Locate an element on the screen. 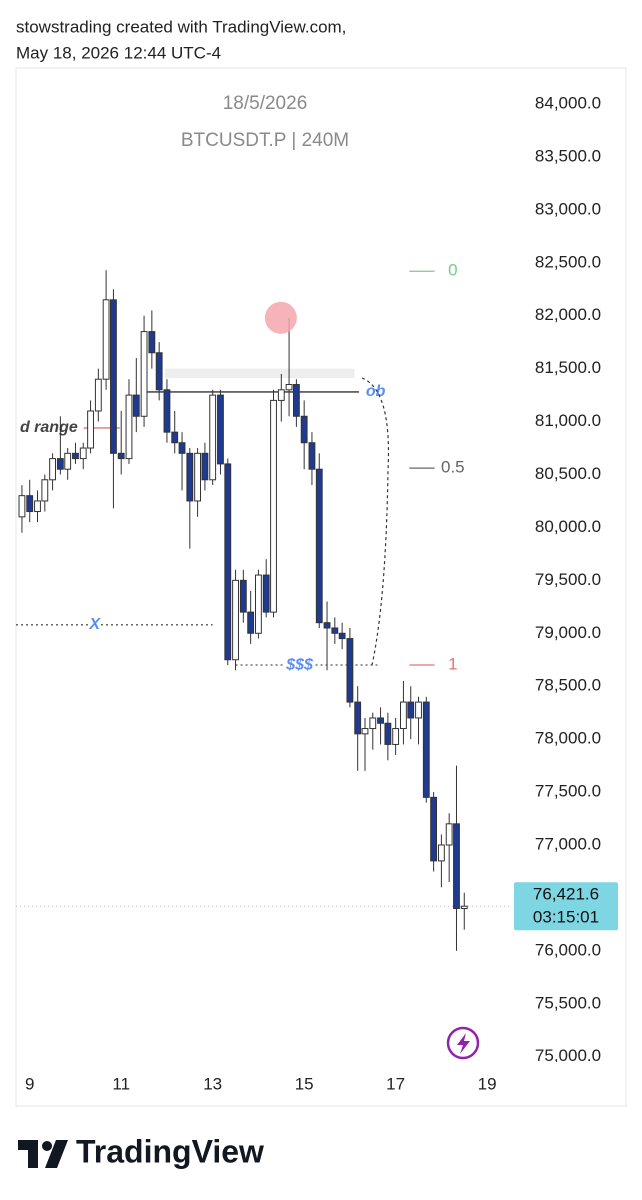 The image size is (642, 1200). y-tick-label: 81,500.0 is located at coordinates (568, 367).